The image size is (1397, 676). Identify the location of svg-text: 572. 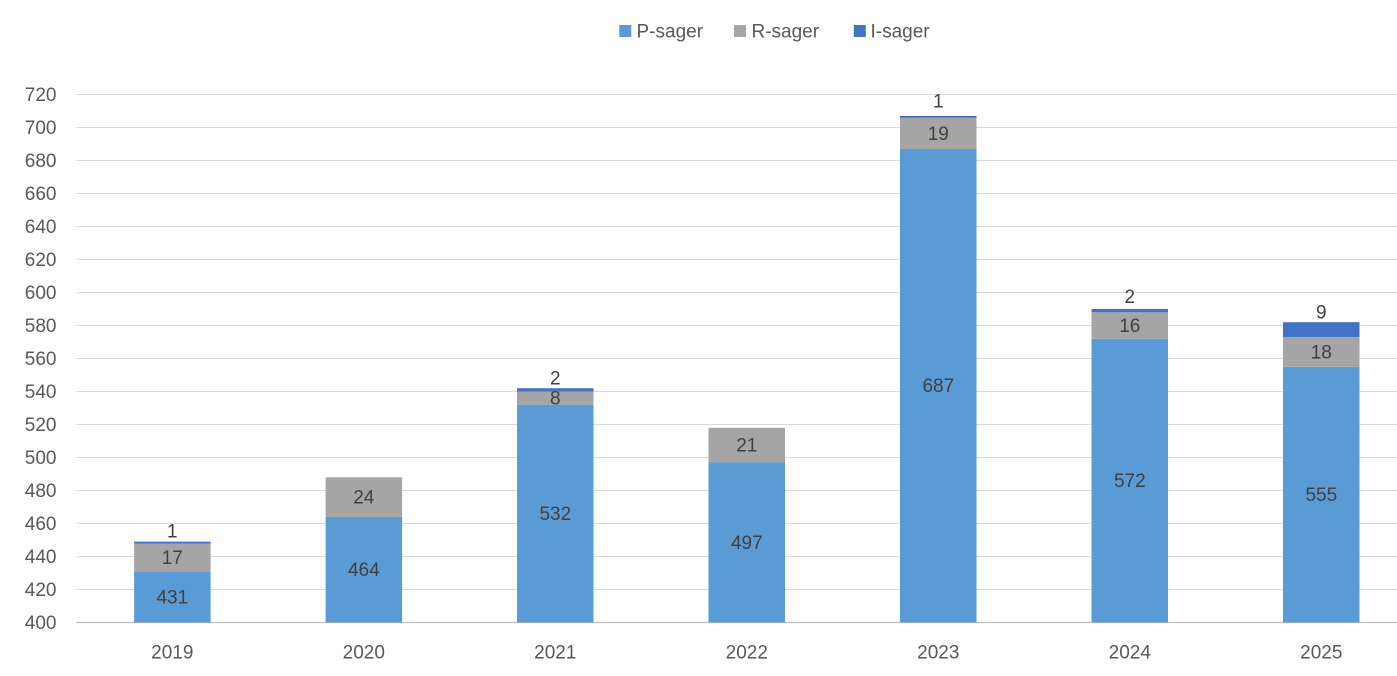
(1130, 481).